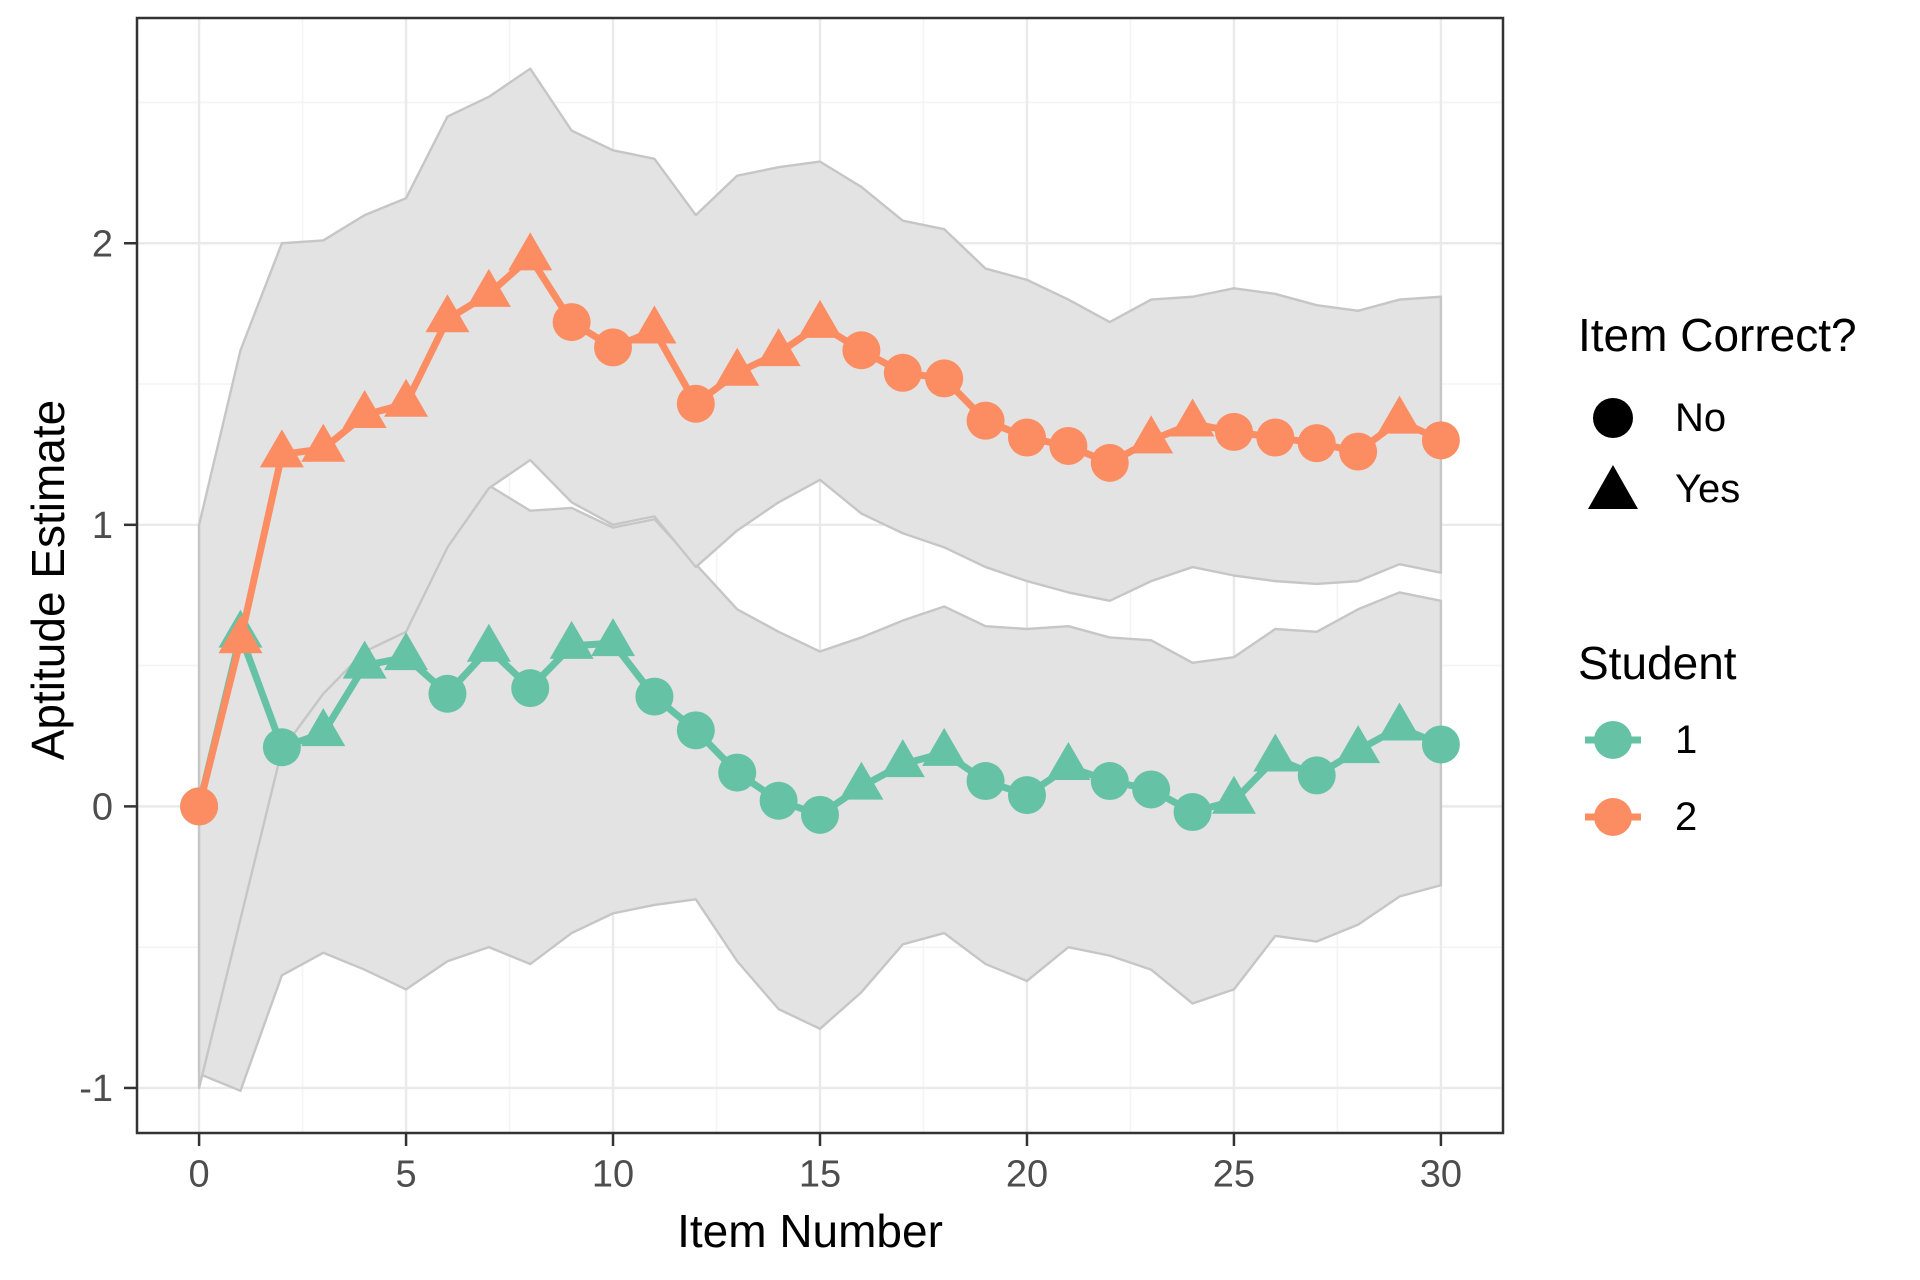  What do you see at coordinates (1027, 1174) in the screenshot?
I see `x-tick-label: 20` at bounding box center [1027, 1174].